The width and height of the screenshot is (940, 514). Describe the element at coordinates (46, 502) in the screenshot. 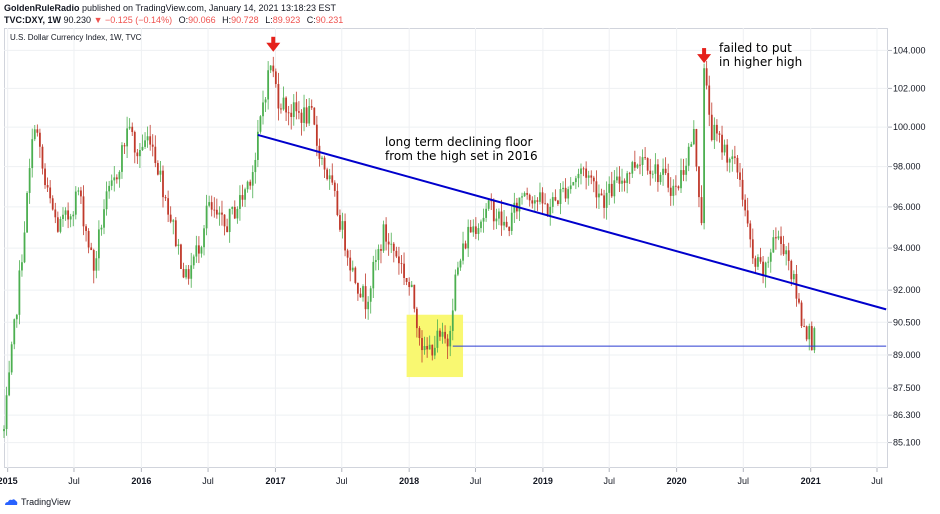

I see `tradingview-brand: TradingView` at that location.